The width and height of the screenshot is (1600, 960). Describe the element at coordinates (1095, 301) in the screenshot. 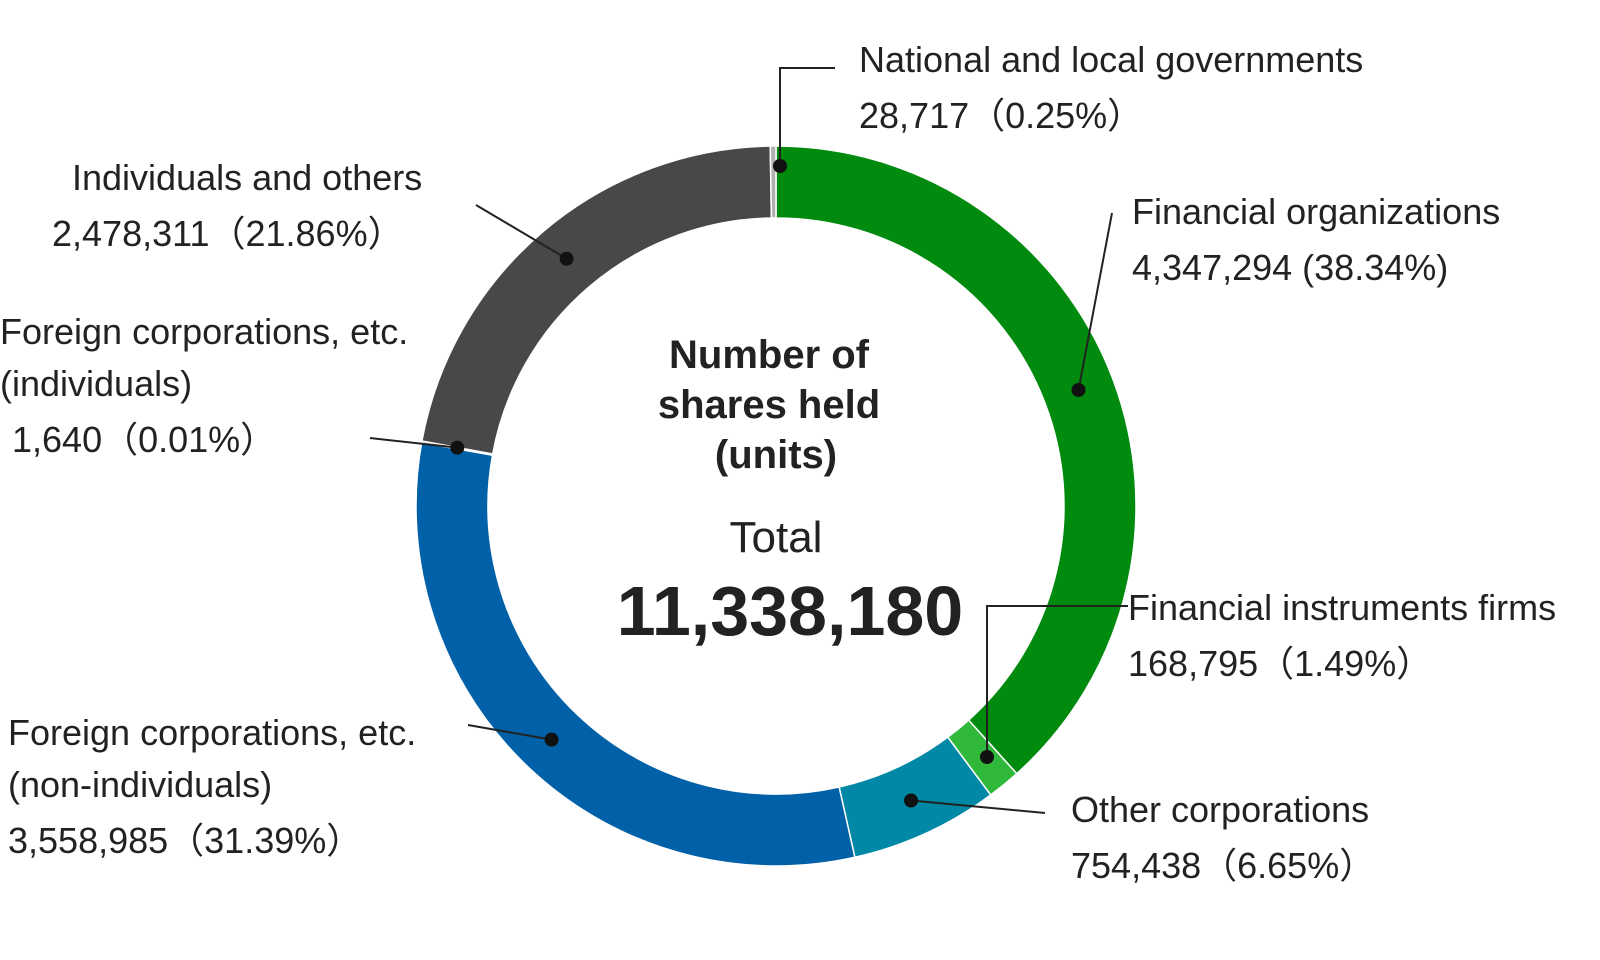

I see `leader-line-financial-organizations` at that location.